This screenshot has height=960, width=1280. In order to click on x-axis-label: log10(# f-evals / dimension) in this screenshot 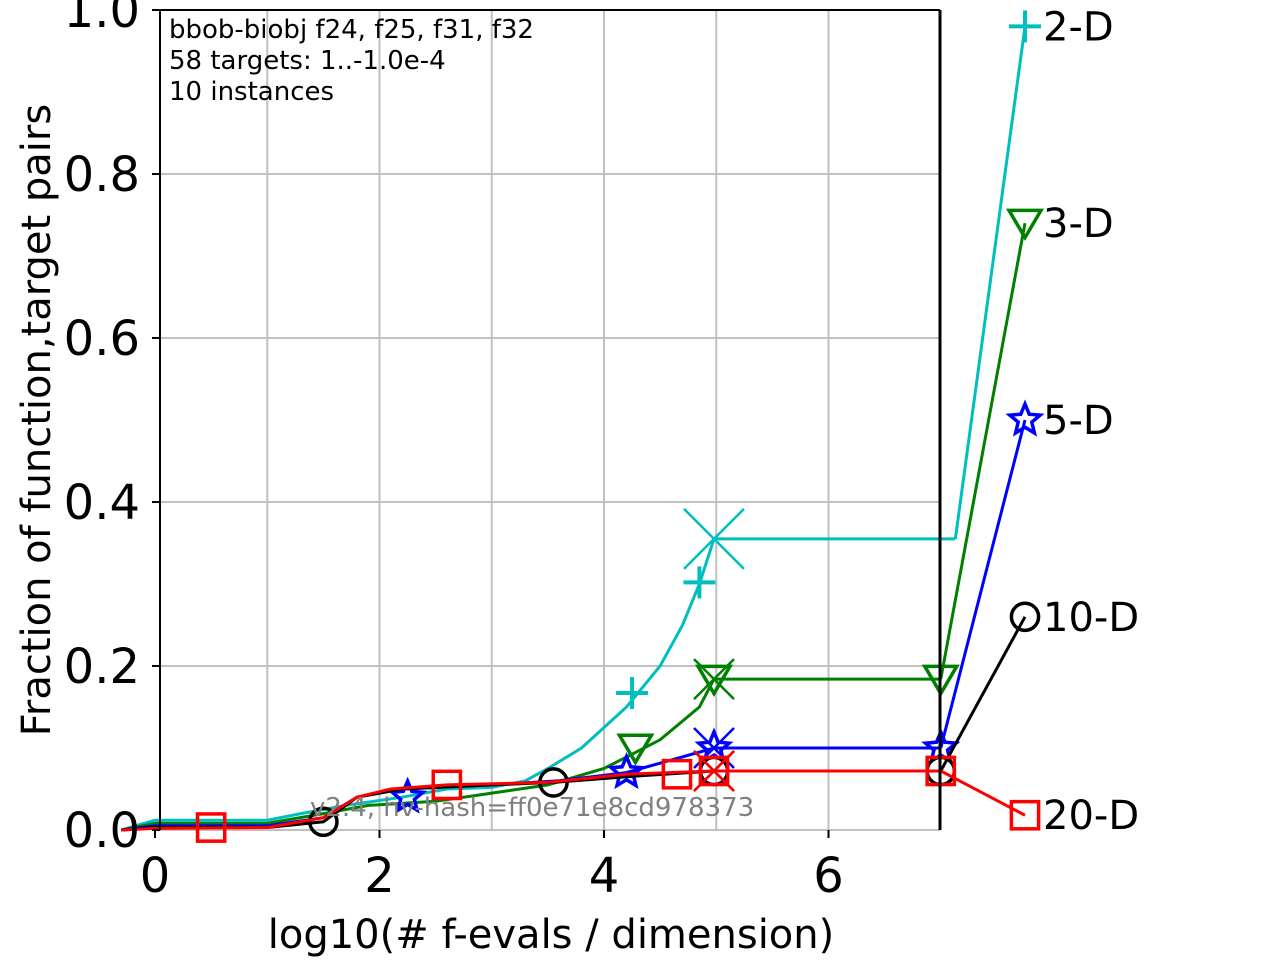, I will do `click(551, 935)`.